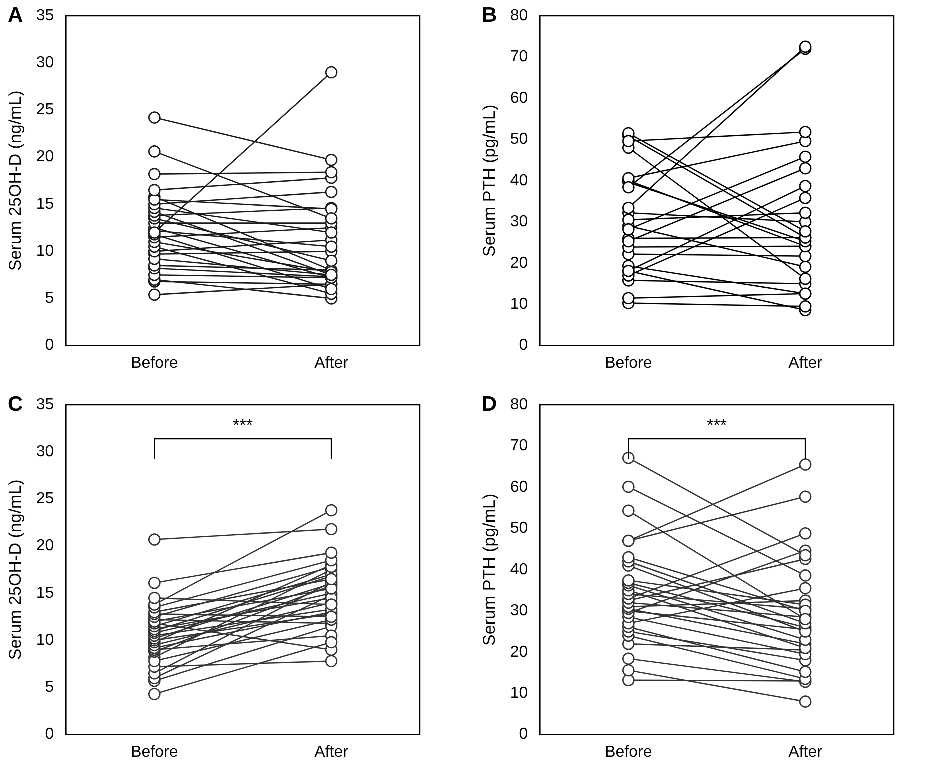  I want to click on chart-title: B, so click(490, 16).